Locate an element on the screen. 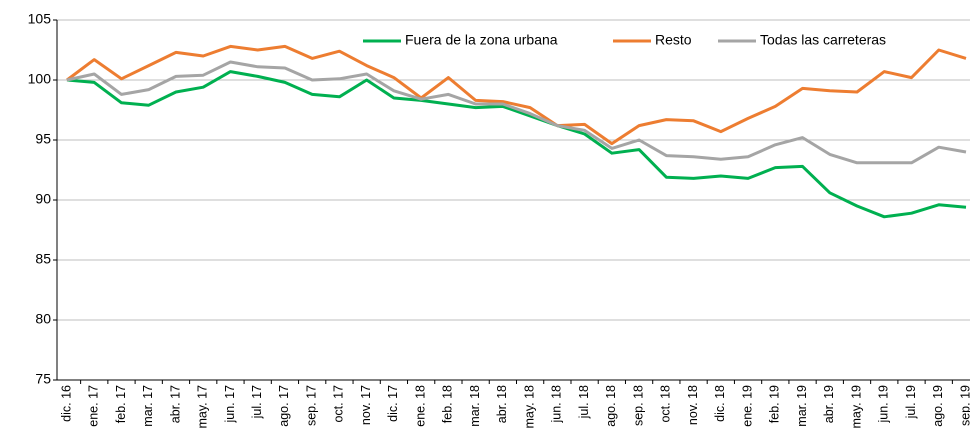 This screenshot has width=970, height=438. x-tick-label: feb. 19 is located at coordinates (775, 404).